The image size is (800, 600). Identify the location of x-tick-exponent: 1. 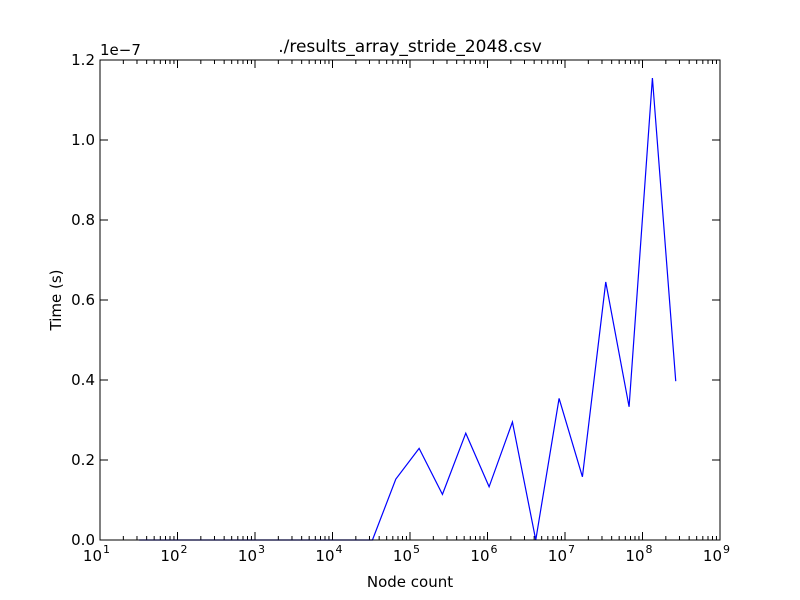
(106, 549).